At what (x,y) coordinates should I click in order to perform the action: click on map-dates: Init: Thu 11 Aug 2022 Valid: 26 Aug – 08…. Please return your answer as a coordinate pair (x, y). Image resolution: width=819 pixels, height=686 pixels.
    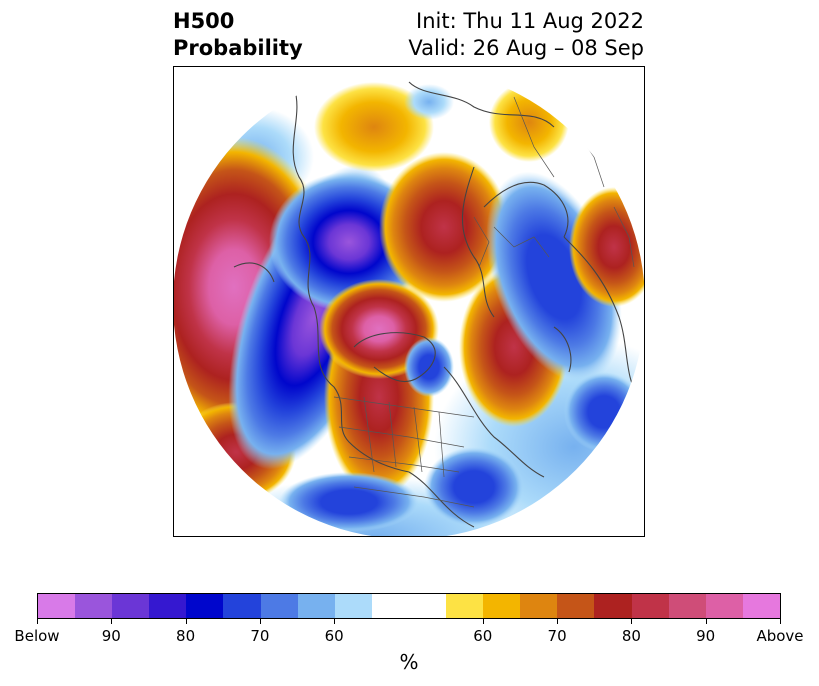
    Looking at the image, I should click on (526, 35).